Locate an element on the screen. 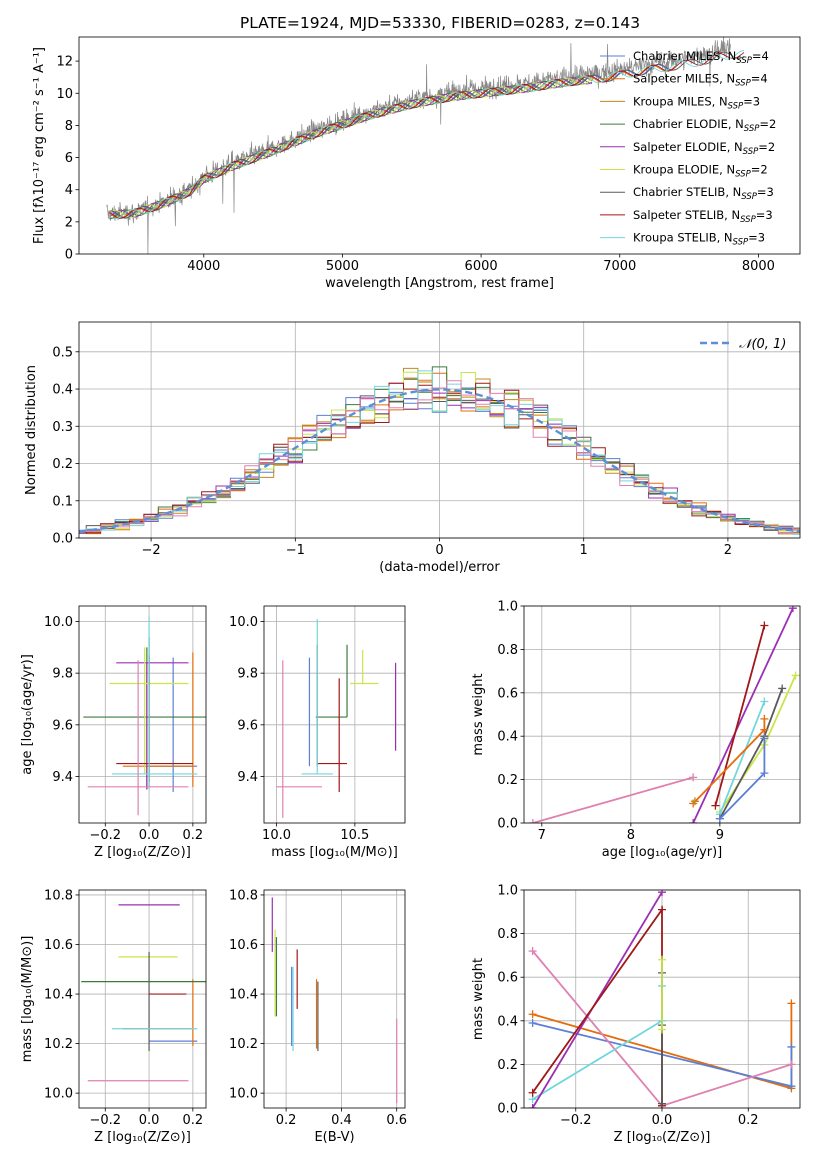 This screenshot has height=1170, width=819. x-axis-label: Z [log₁₀(Z/Z⊙)] is located at coordinates (142, 852).